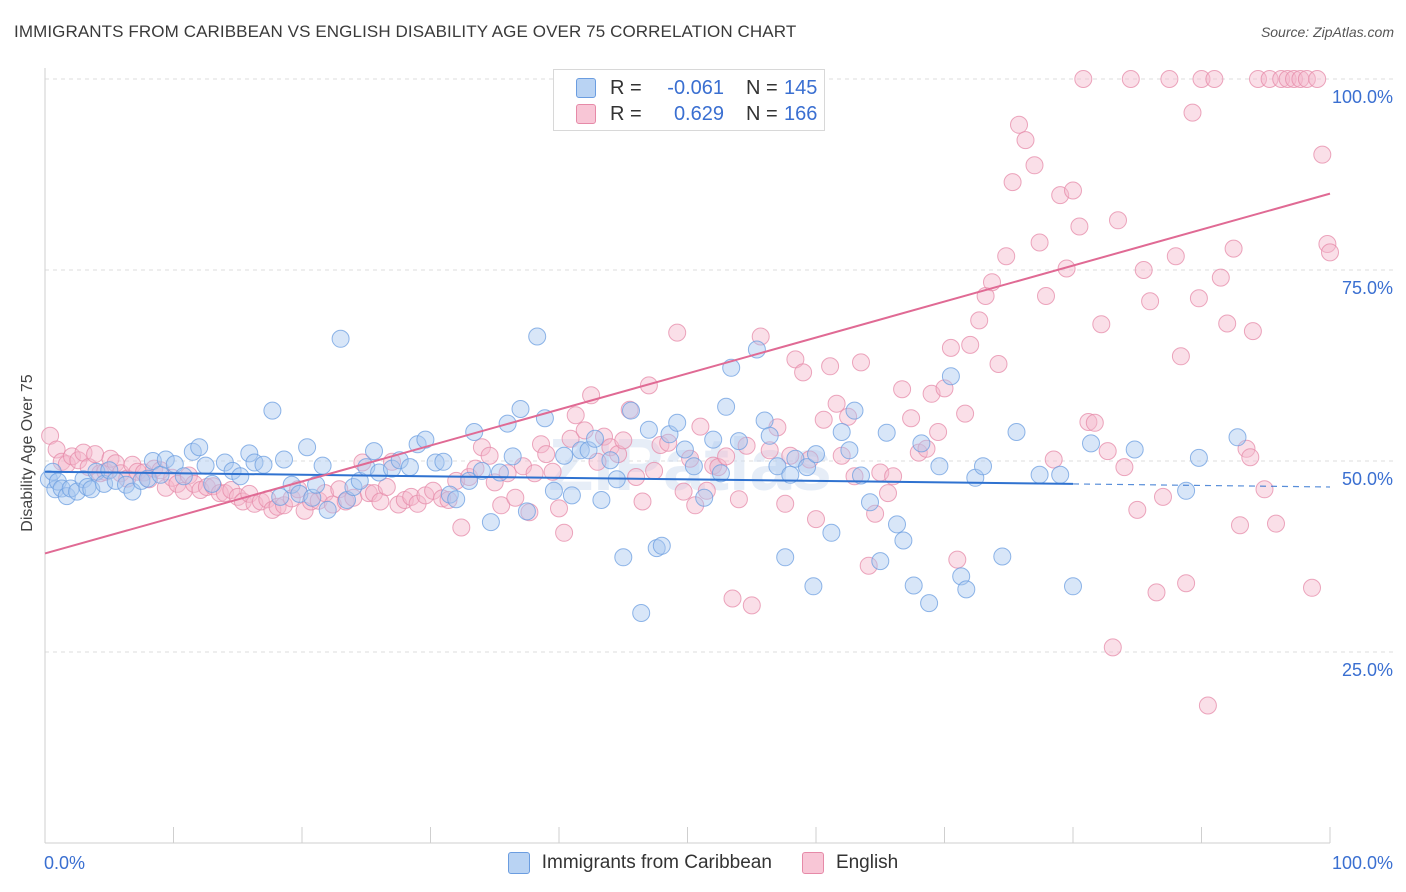 The width and height of the screenshot is (1406, 892). I want to click on legend-item-english: English, so click(849, 863).